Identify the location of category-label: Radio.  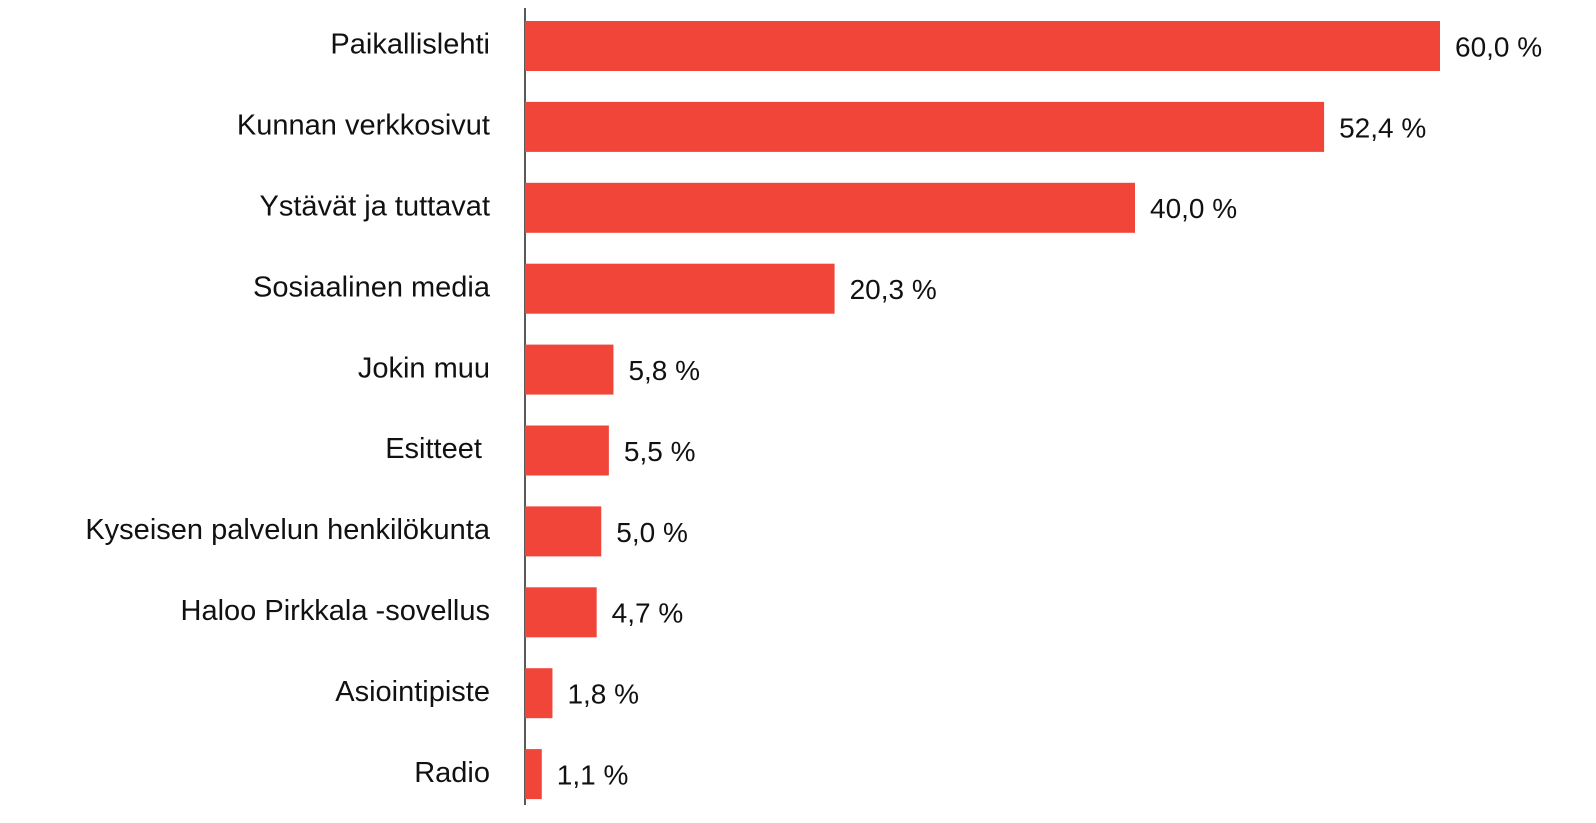
(452, 773).